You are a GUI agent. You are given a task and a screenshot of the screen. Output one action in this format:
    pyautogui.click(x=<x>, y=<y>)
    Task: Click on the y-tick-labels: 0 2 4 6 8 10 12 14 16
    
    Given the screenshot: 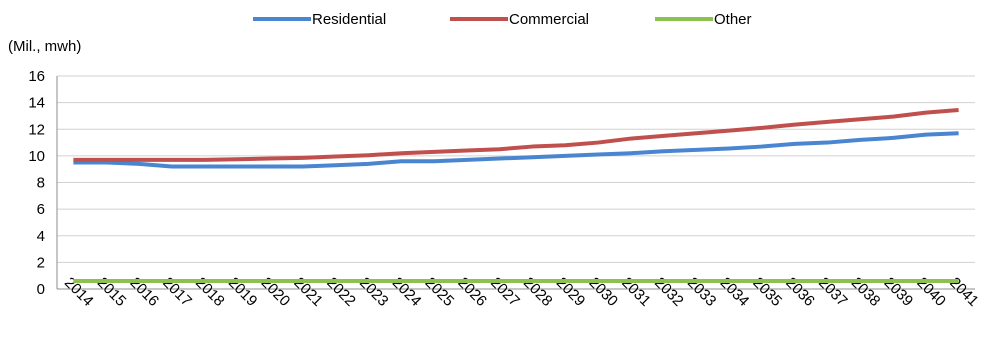 What is the action you would take?
    pyautogui.click(x=36, y=183)
    